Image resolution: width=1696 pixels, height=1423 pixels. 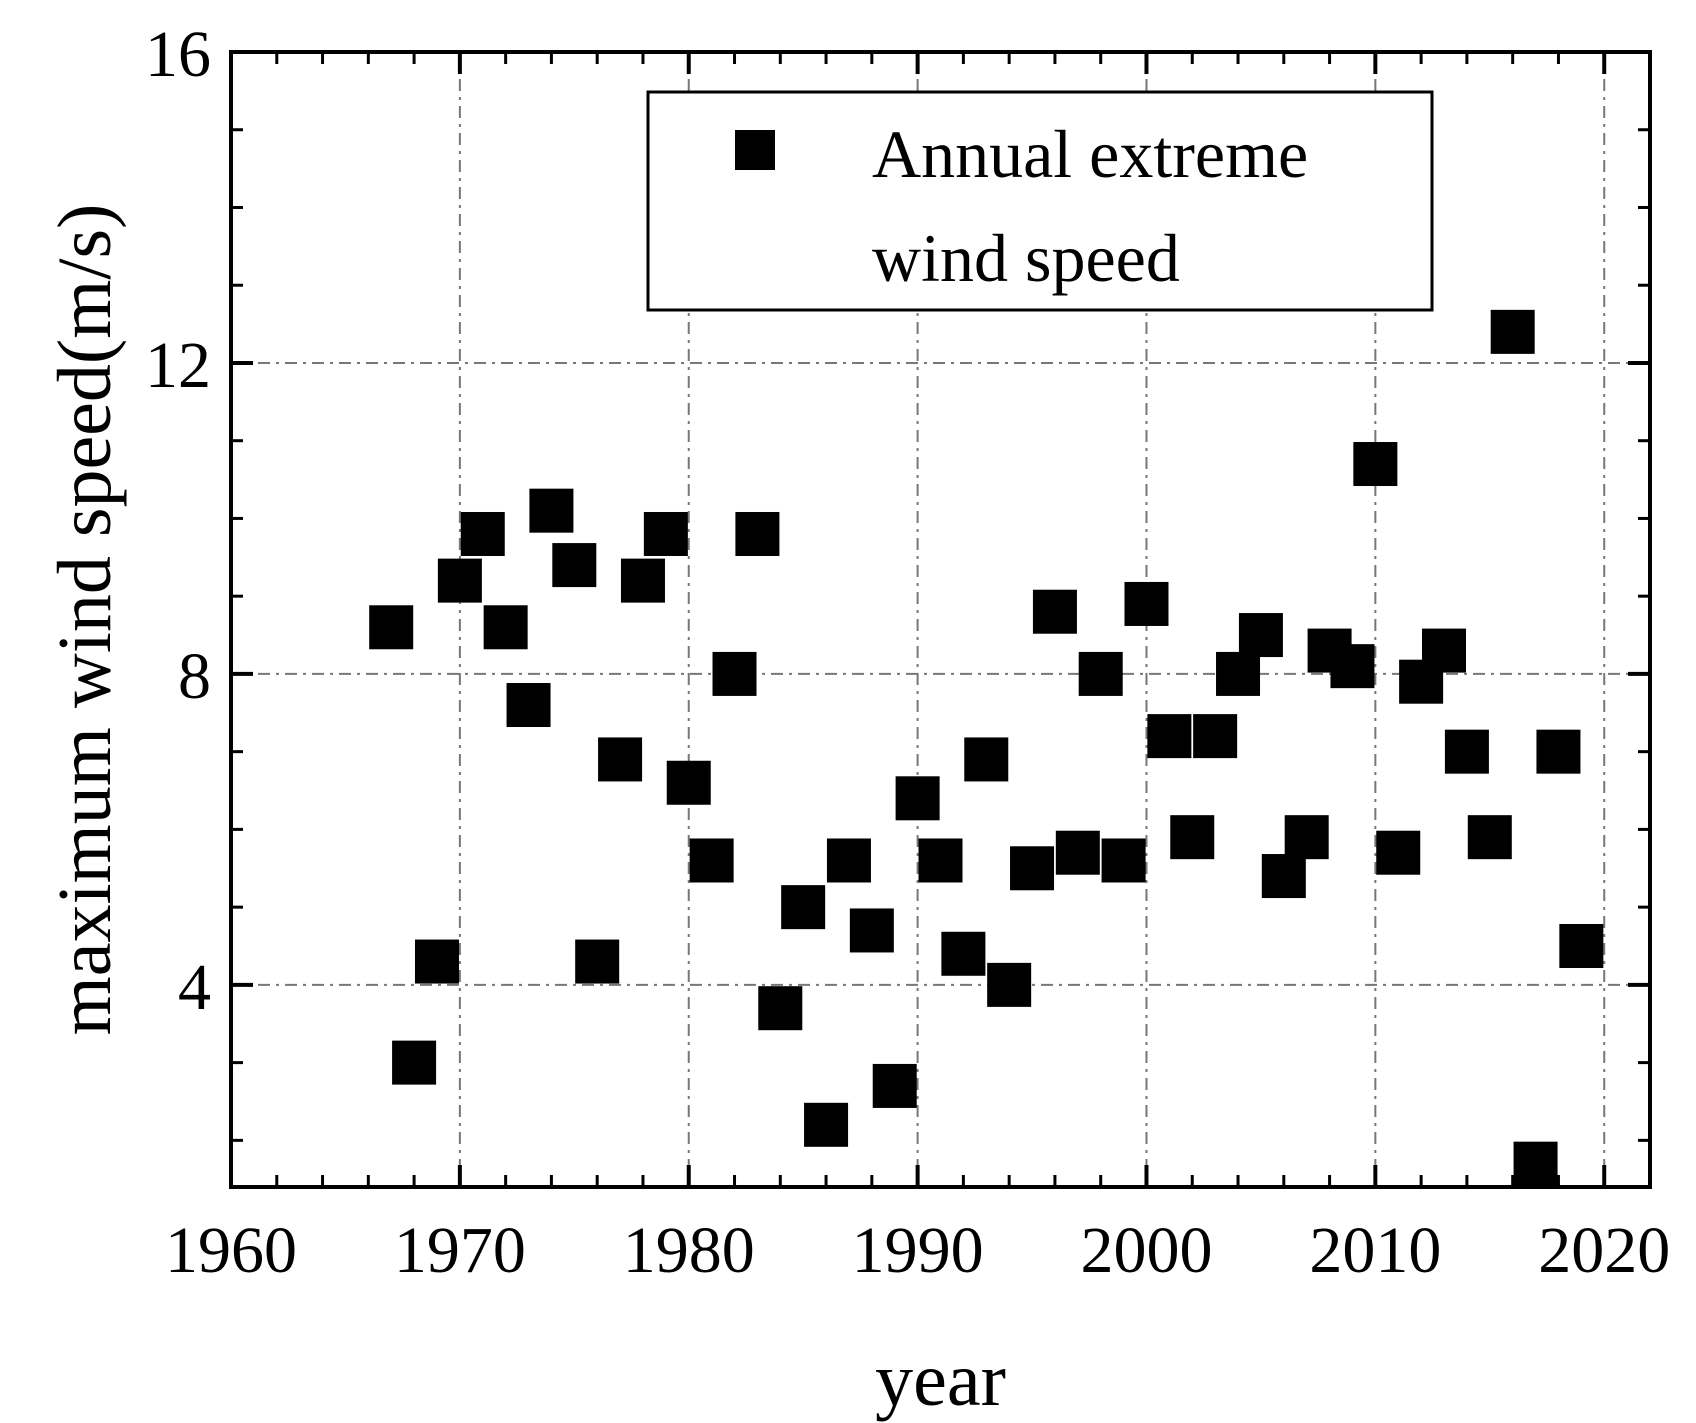 I want to click on y-axis-title: maximum wind speed(m/s), so click(x=85, y=620).